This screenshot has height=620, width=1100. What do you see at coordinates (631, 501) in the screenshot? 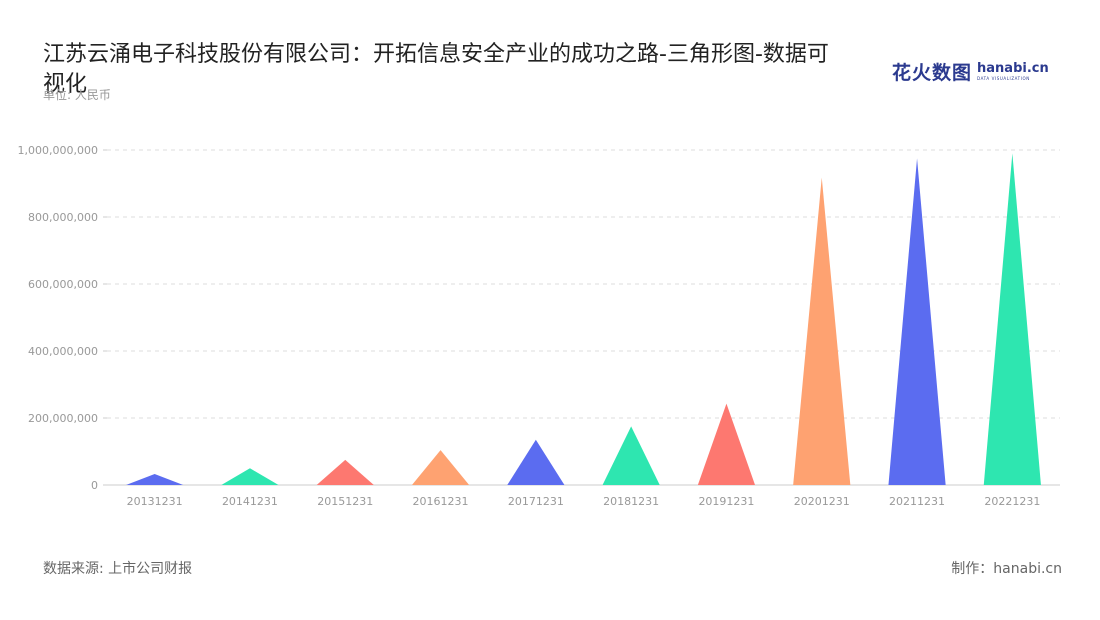
I see `x-tick-label: 20181231` at bounding box center [631, 501].